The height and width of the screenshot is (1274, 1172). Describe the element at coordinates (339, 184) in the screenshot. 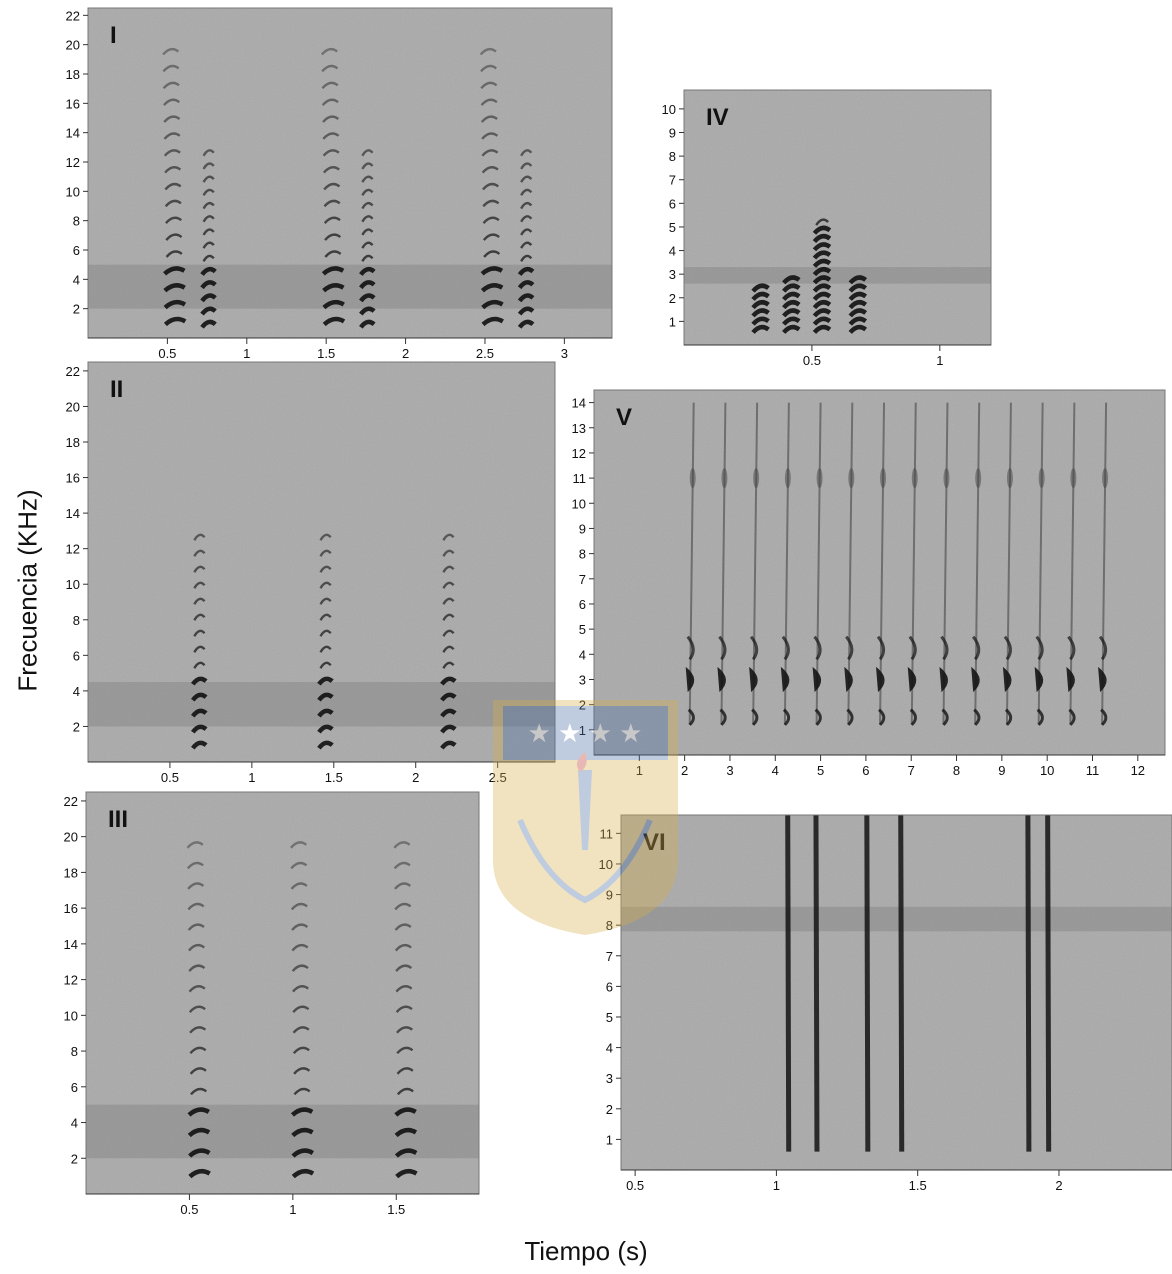

I see `spectrogram-panel-I: 2 4 6 8 10 12 14 16 18 20 22 0.5 1 1.5 2 2.5 3 I` at that location.